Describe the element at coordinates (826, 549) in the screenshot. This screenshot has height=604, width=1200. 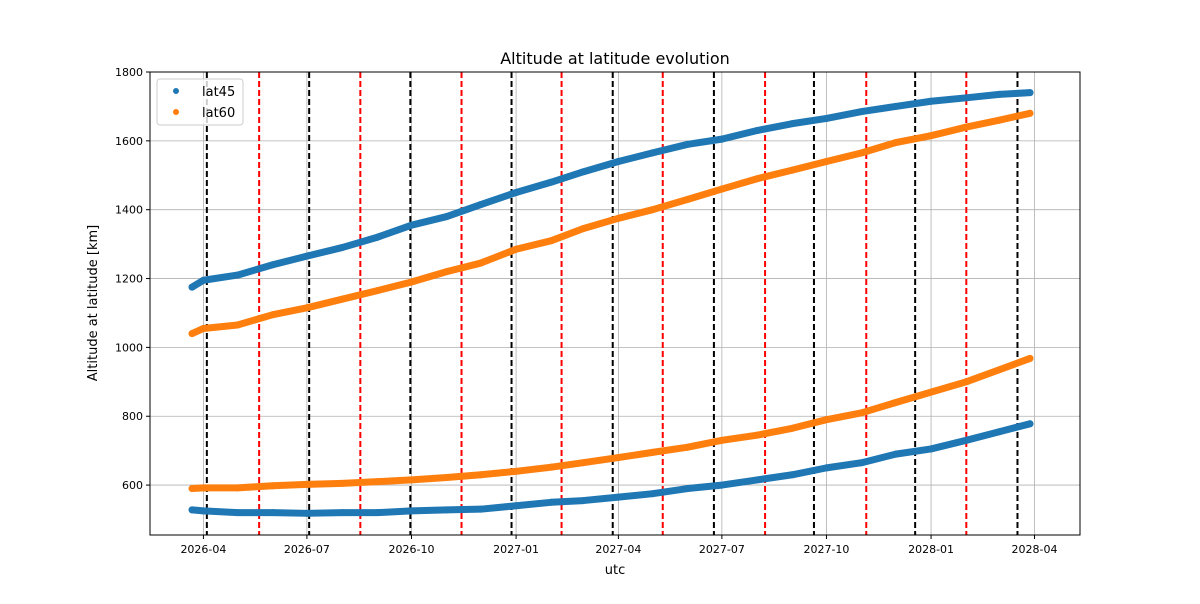
I see `x-tick-label: 2027-10` at that location.